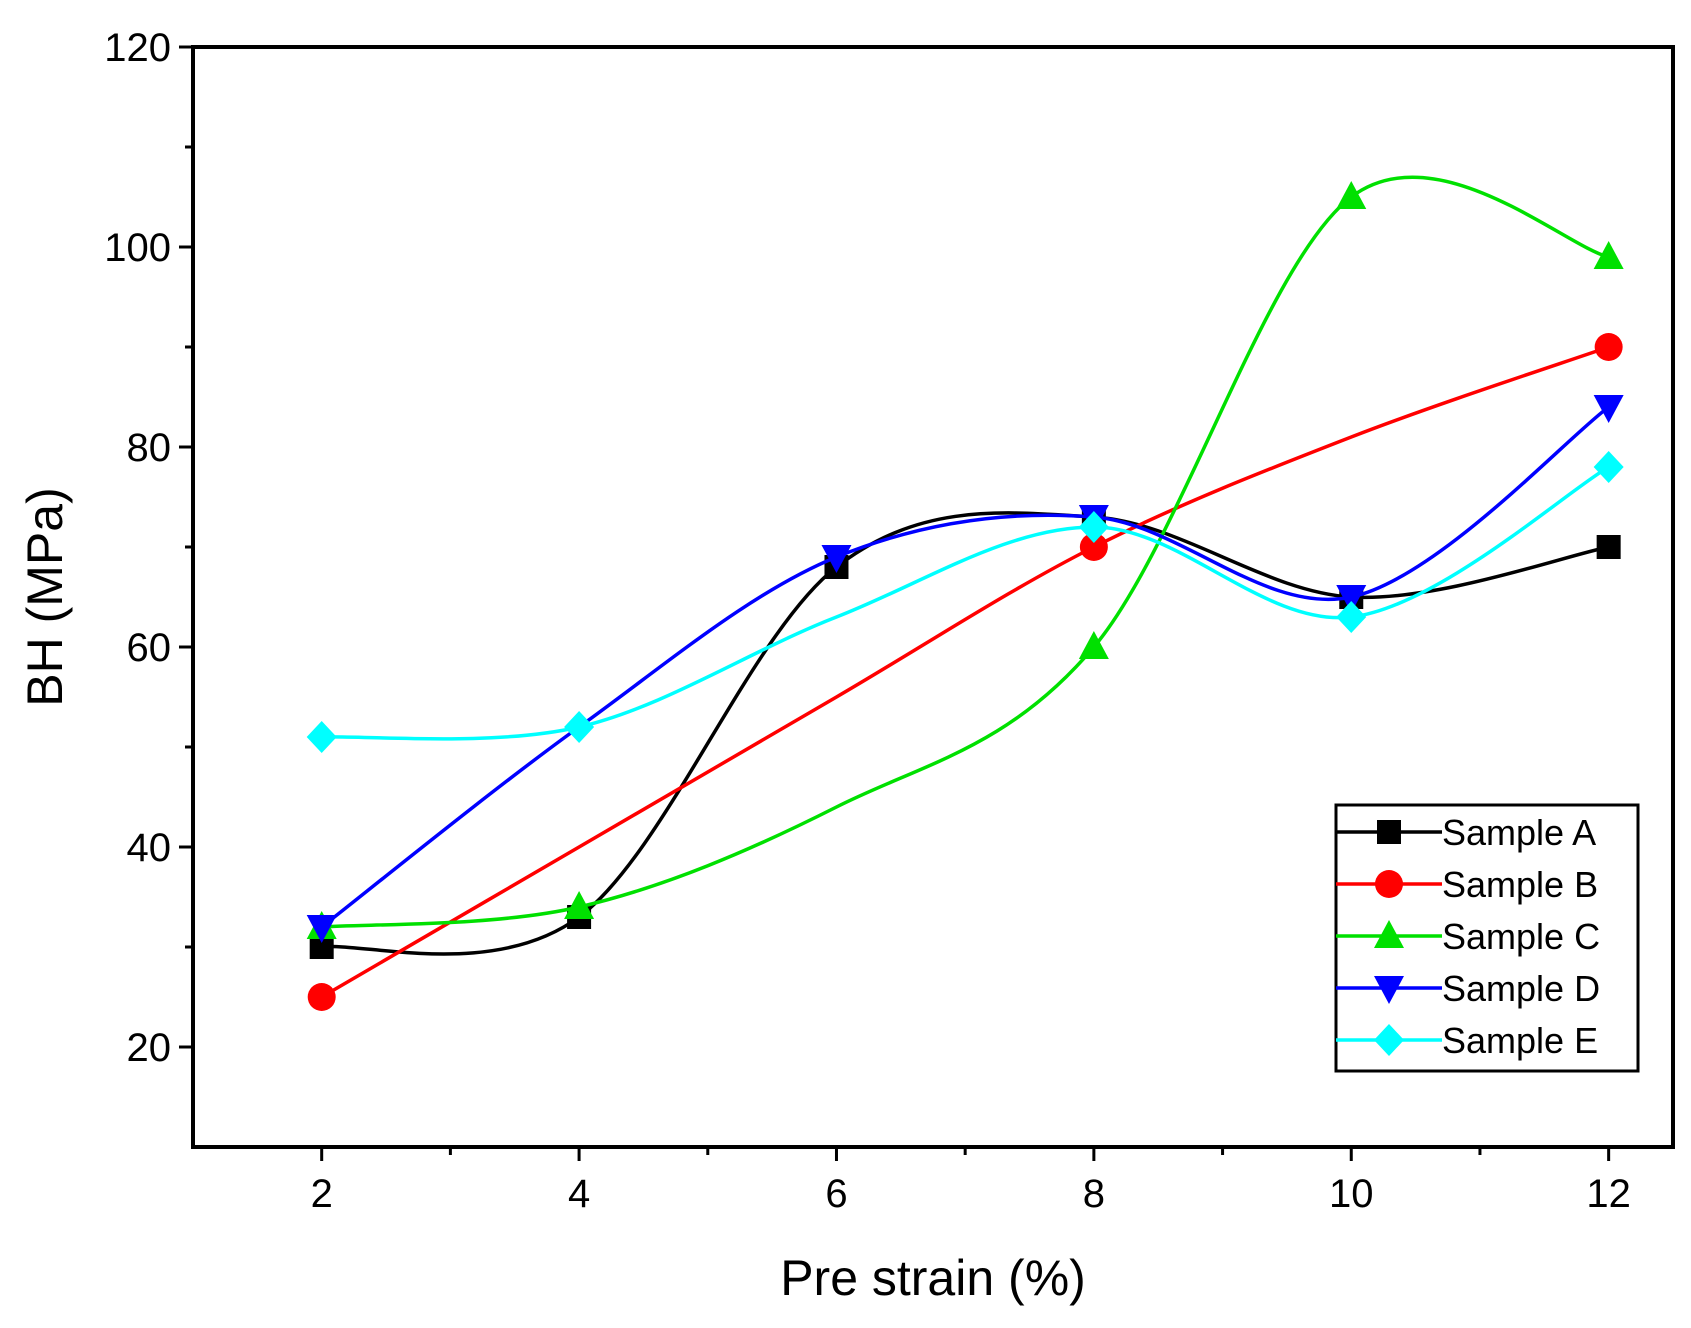 This screenshot has width=1691, height=1328. Describe the element at coordinates (149, 1048) in the screenshot. I see `y-tick-label: 20` at that location.